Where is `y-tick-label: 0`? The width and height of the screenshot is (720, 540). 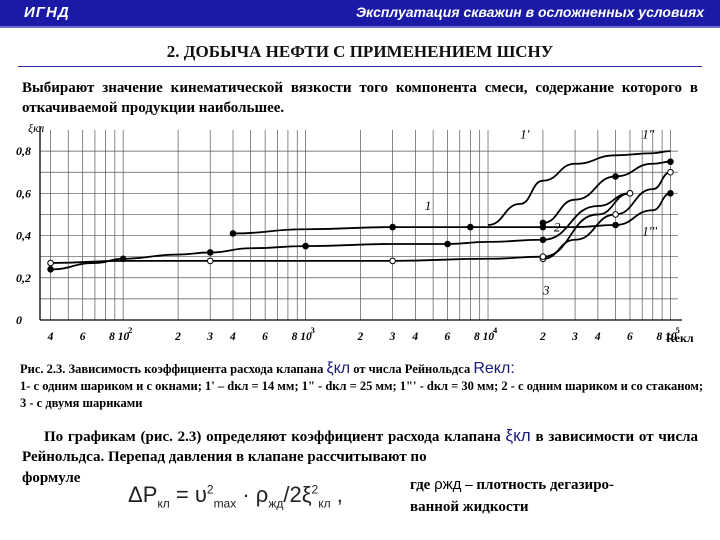
y-tick-label: 0 is located at coordinates (19, 320).